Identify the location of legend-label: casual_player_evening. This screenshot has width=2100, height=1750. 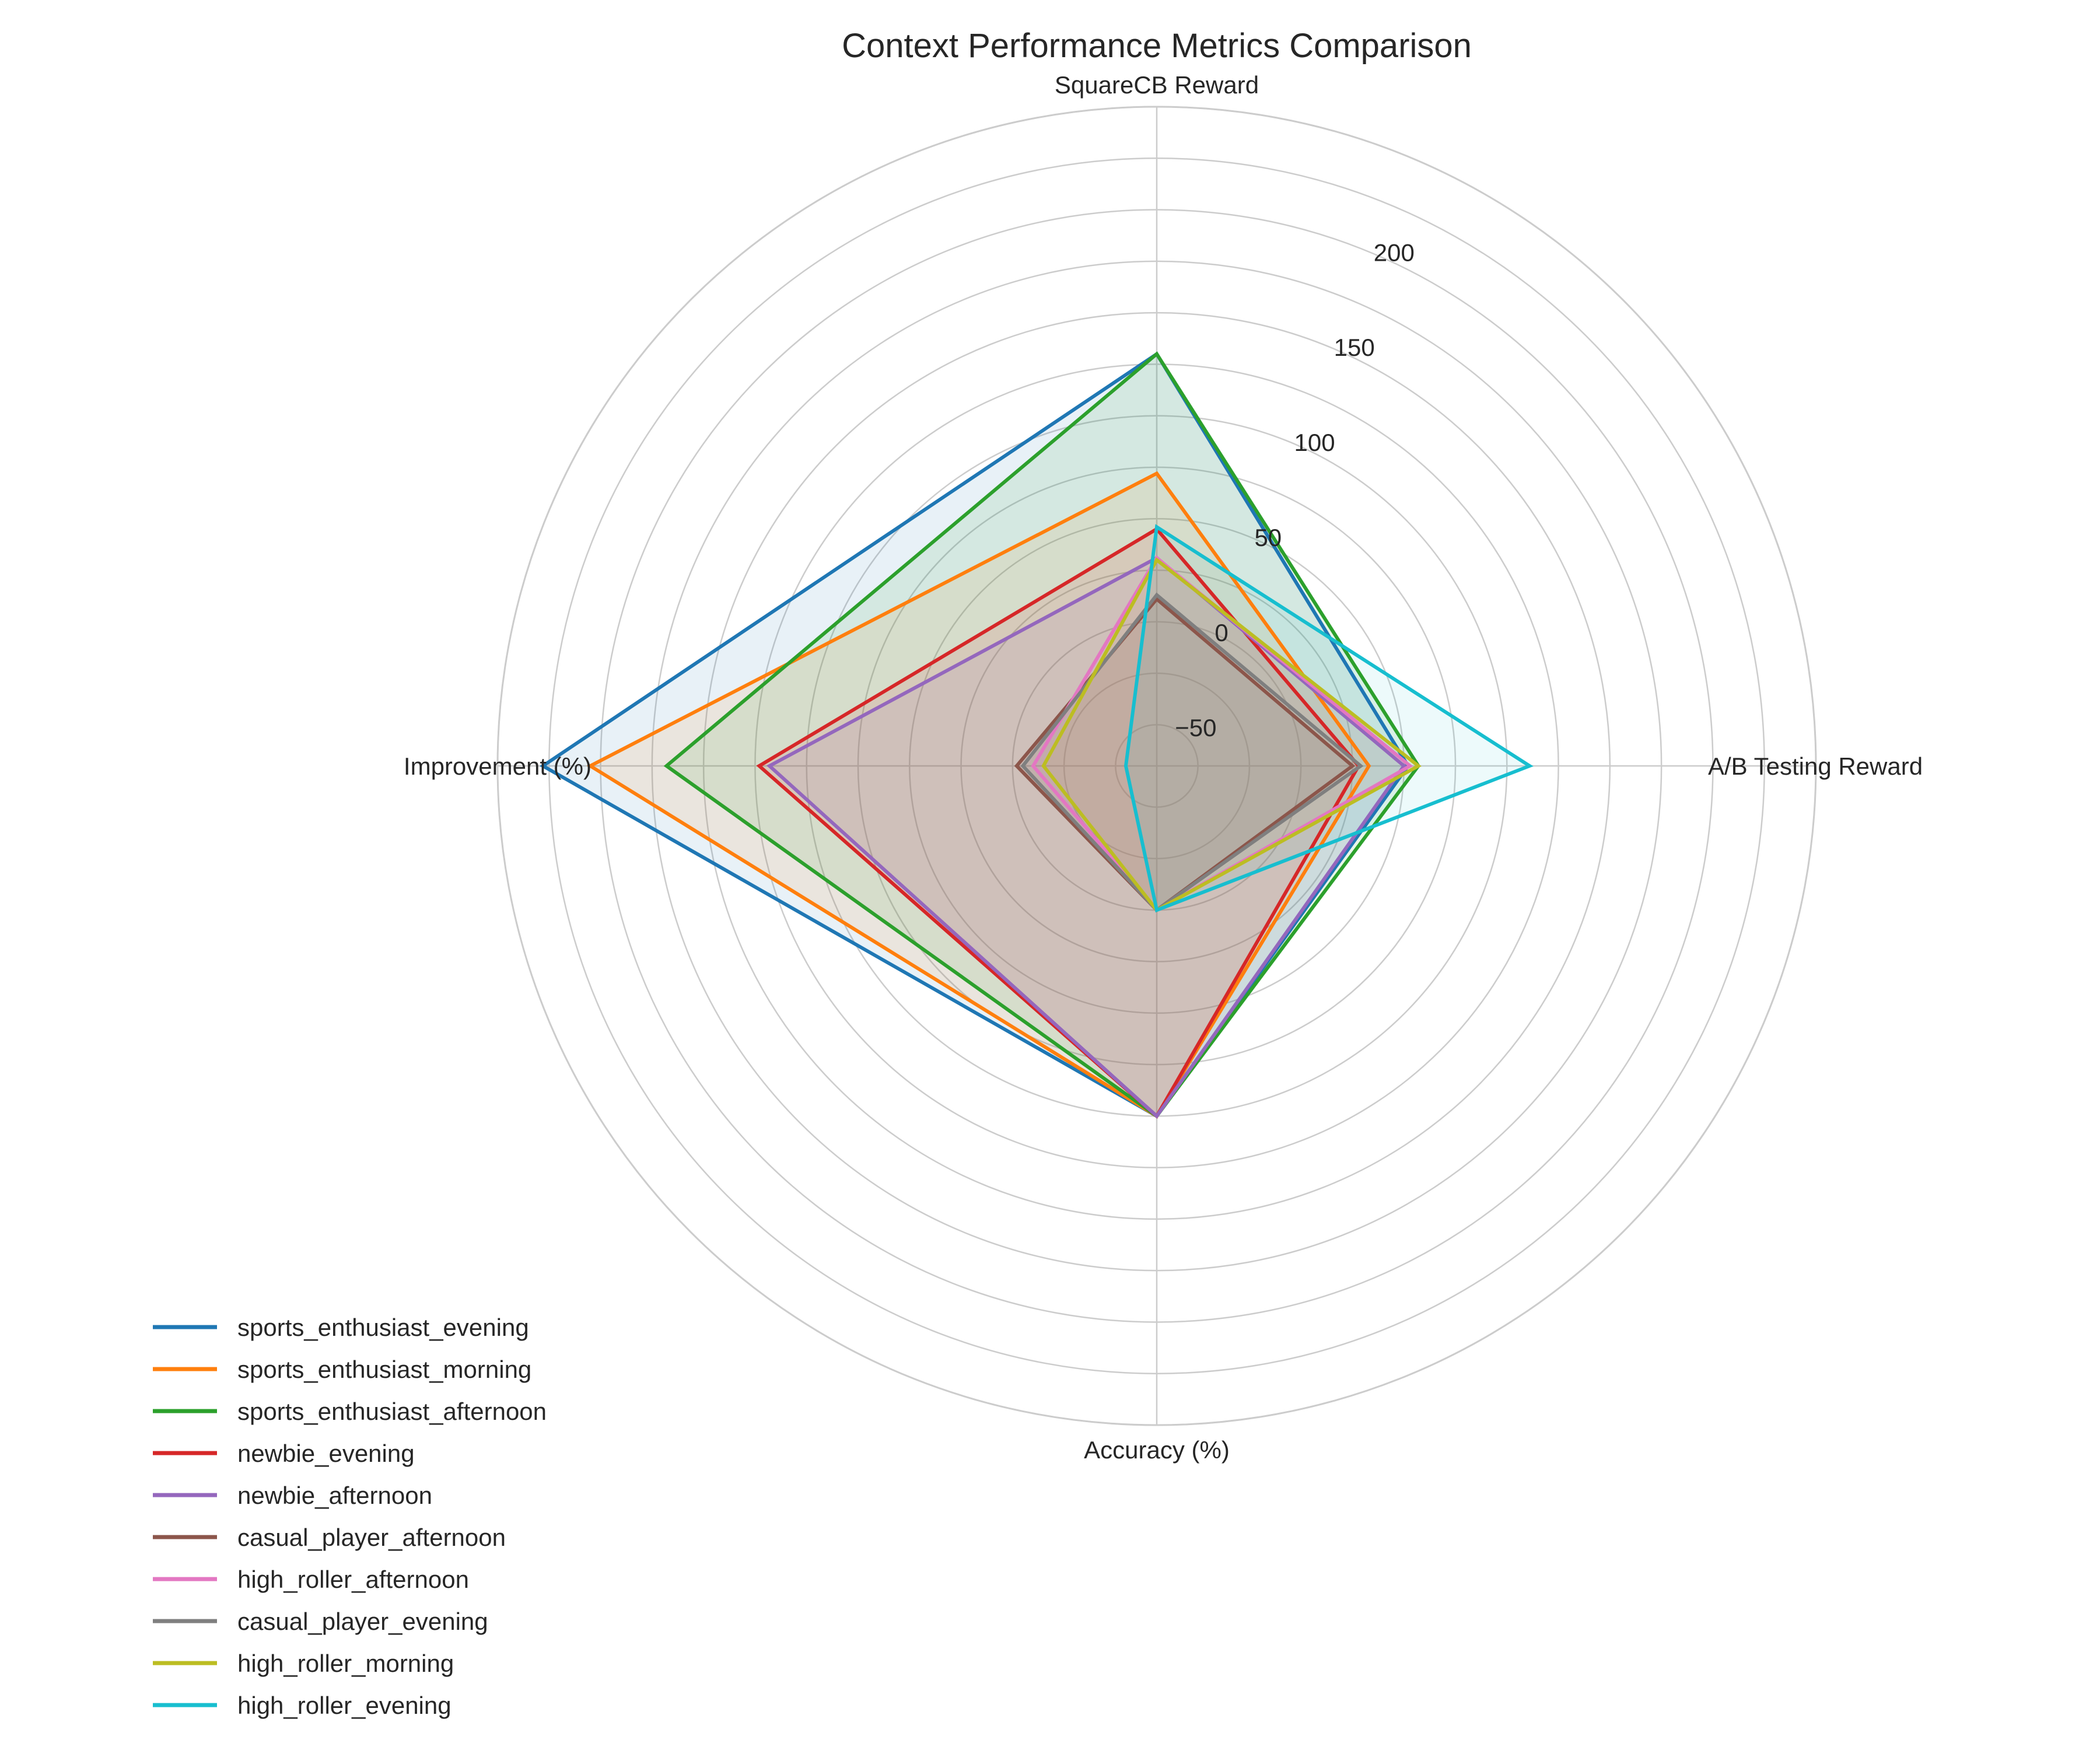
(363, 1622).